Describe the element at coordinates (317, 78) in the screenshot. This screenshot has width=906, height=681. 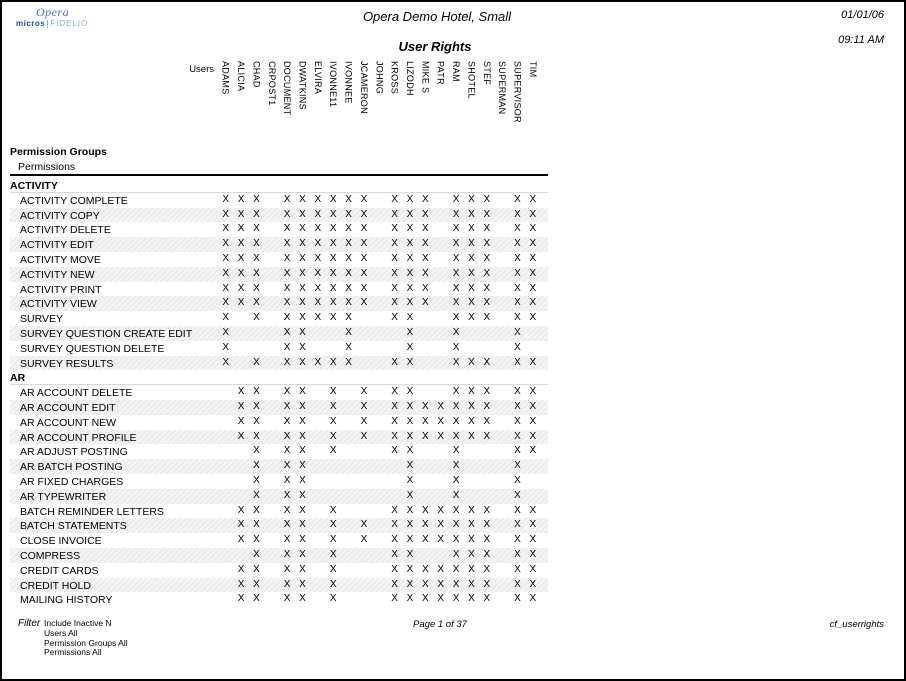
I see `user-name-label: ELVIRA` at that location.